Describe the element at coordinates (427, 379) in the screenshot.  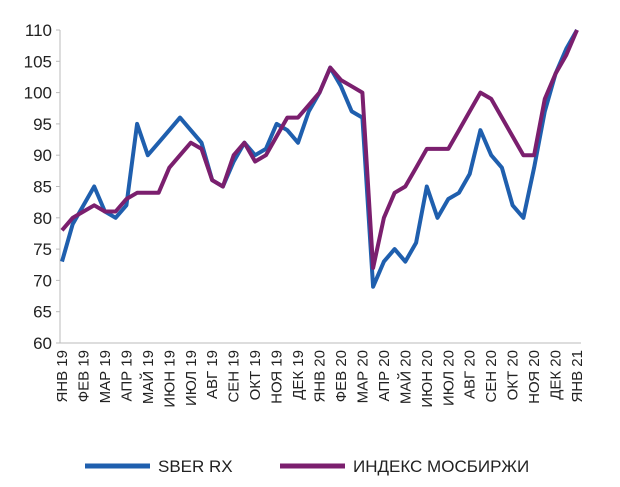
I see `x-tick-label: ИЮН 20` at that location.